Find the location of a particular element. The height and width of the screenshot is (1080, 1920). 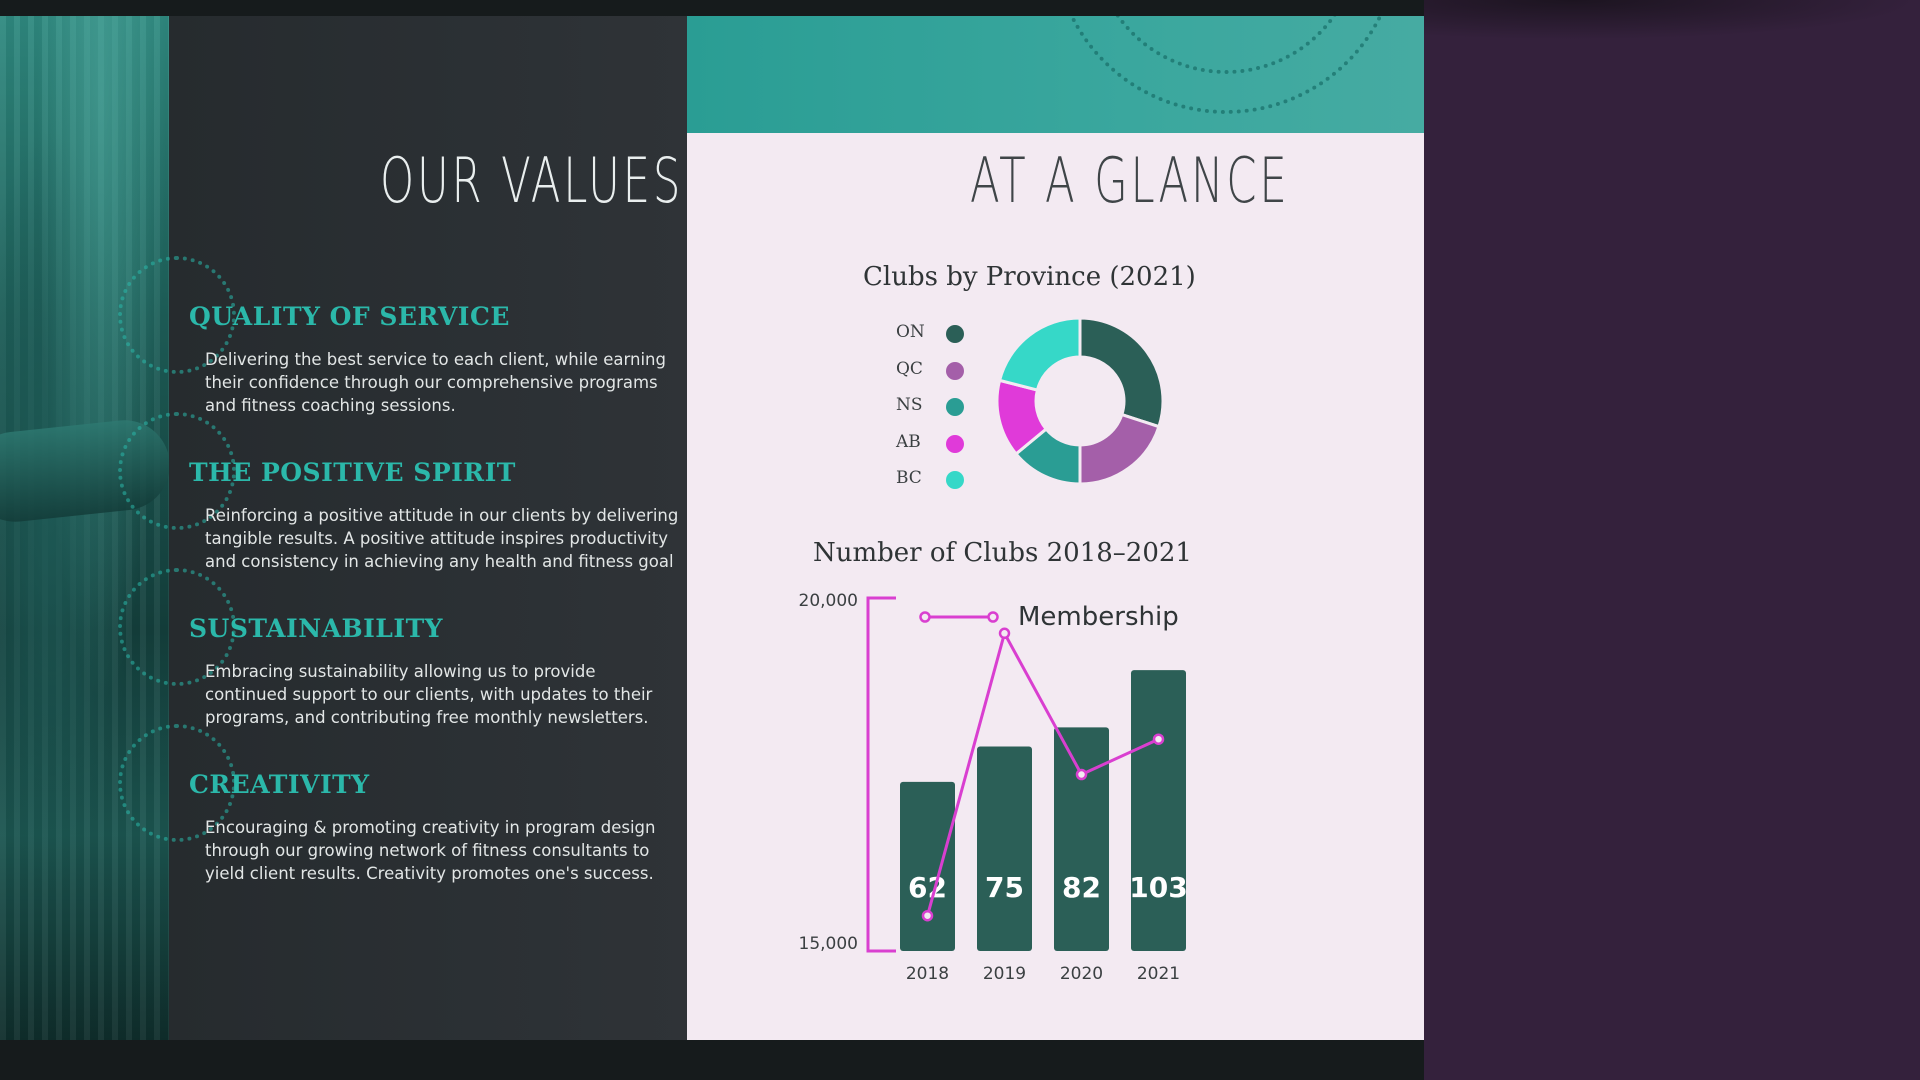

bar-value-label: 103 is located at coordinates (1158, 887).